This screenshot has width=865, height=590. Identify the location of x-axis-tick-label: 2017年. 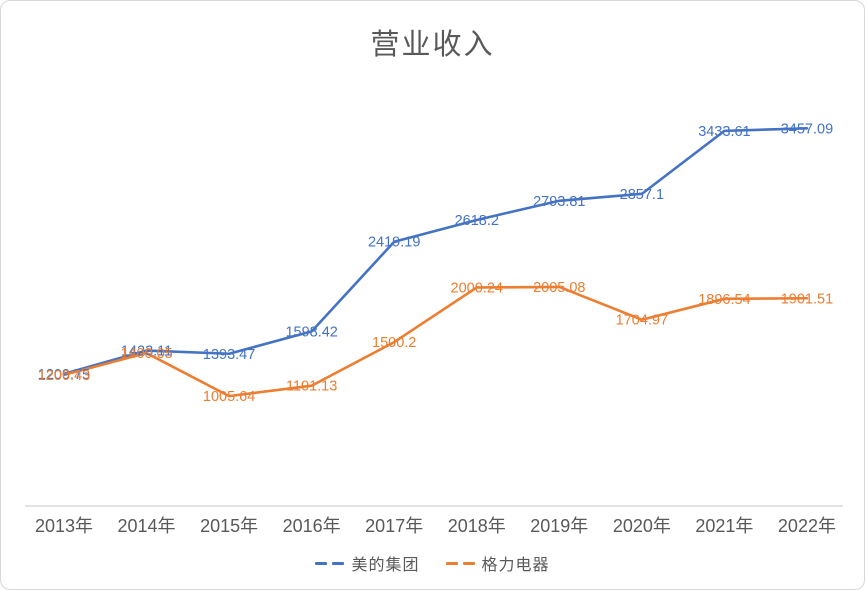
(394, 526).